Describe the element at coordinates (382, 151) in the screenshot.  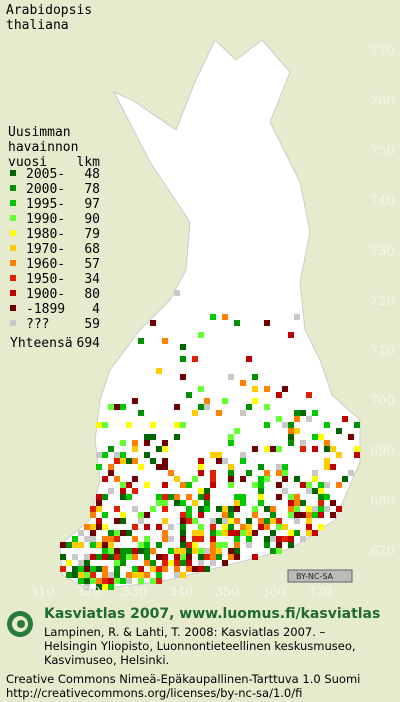
I see `y-grid-label: 750` at that location.